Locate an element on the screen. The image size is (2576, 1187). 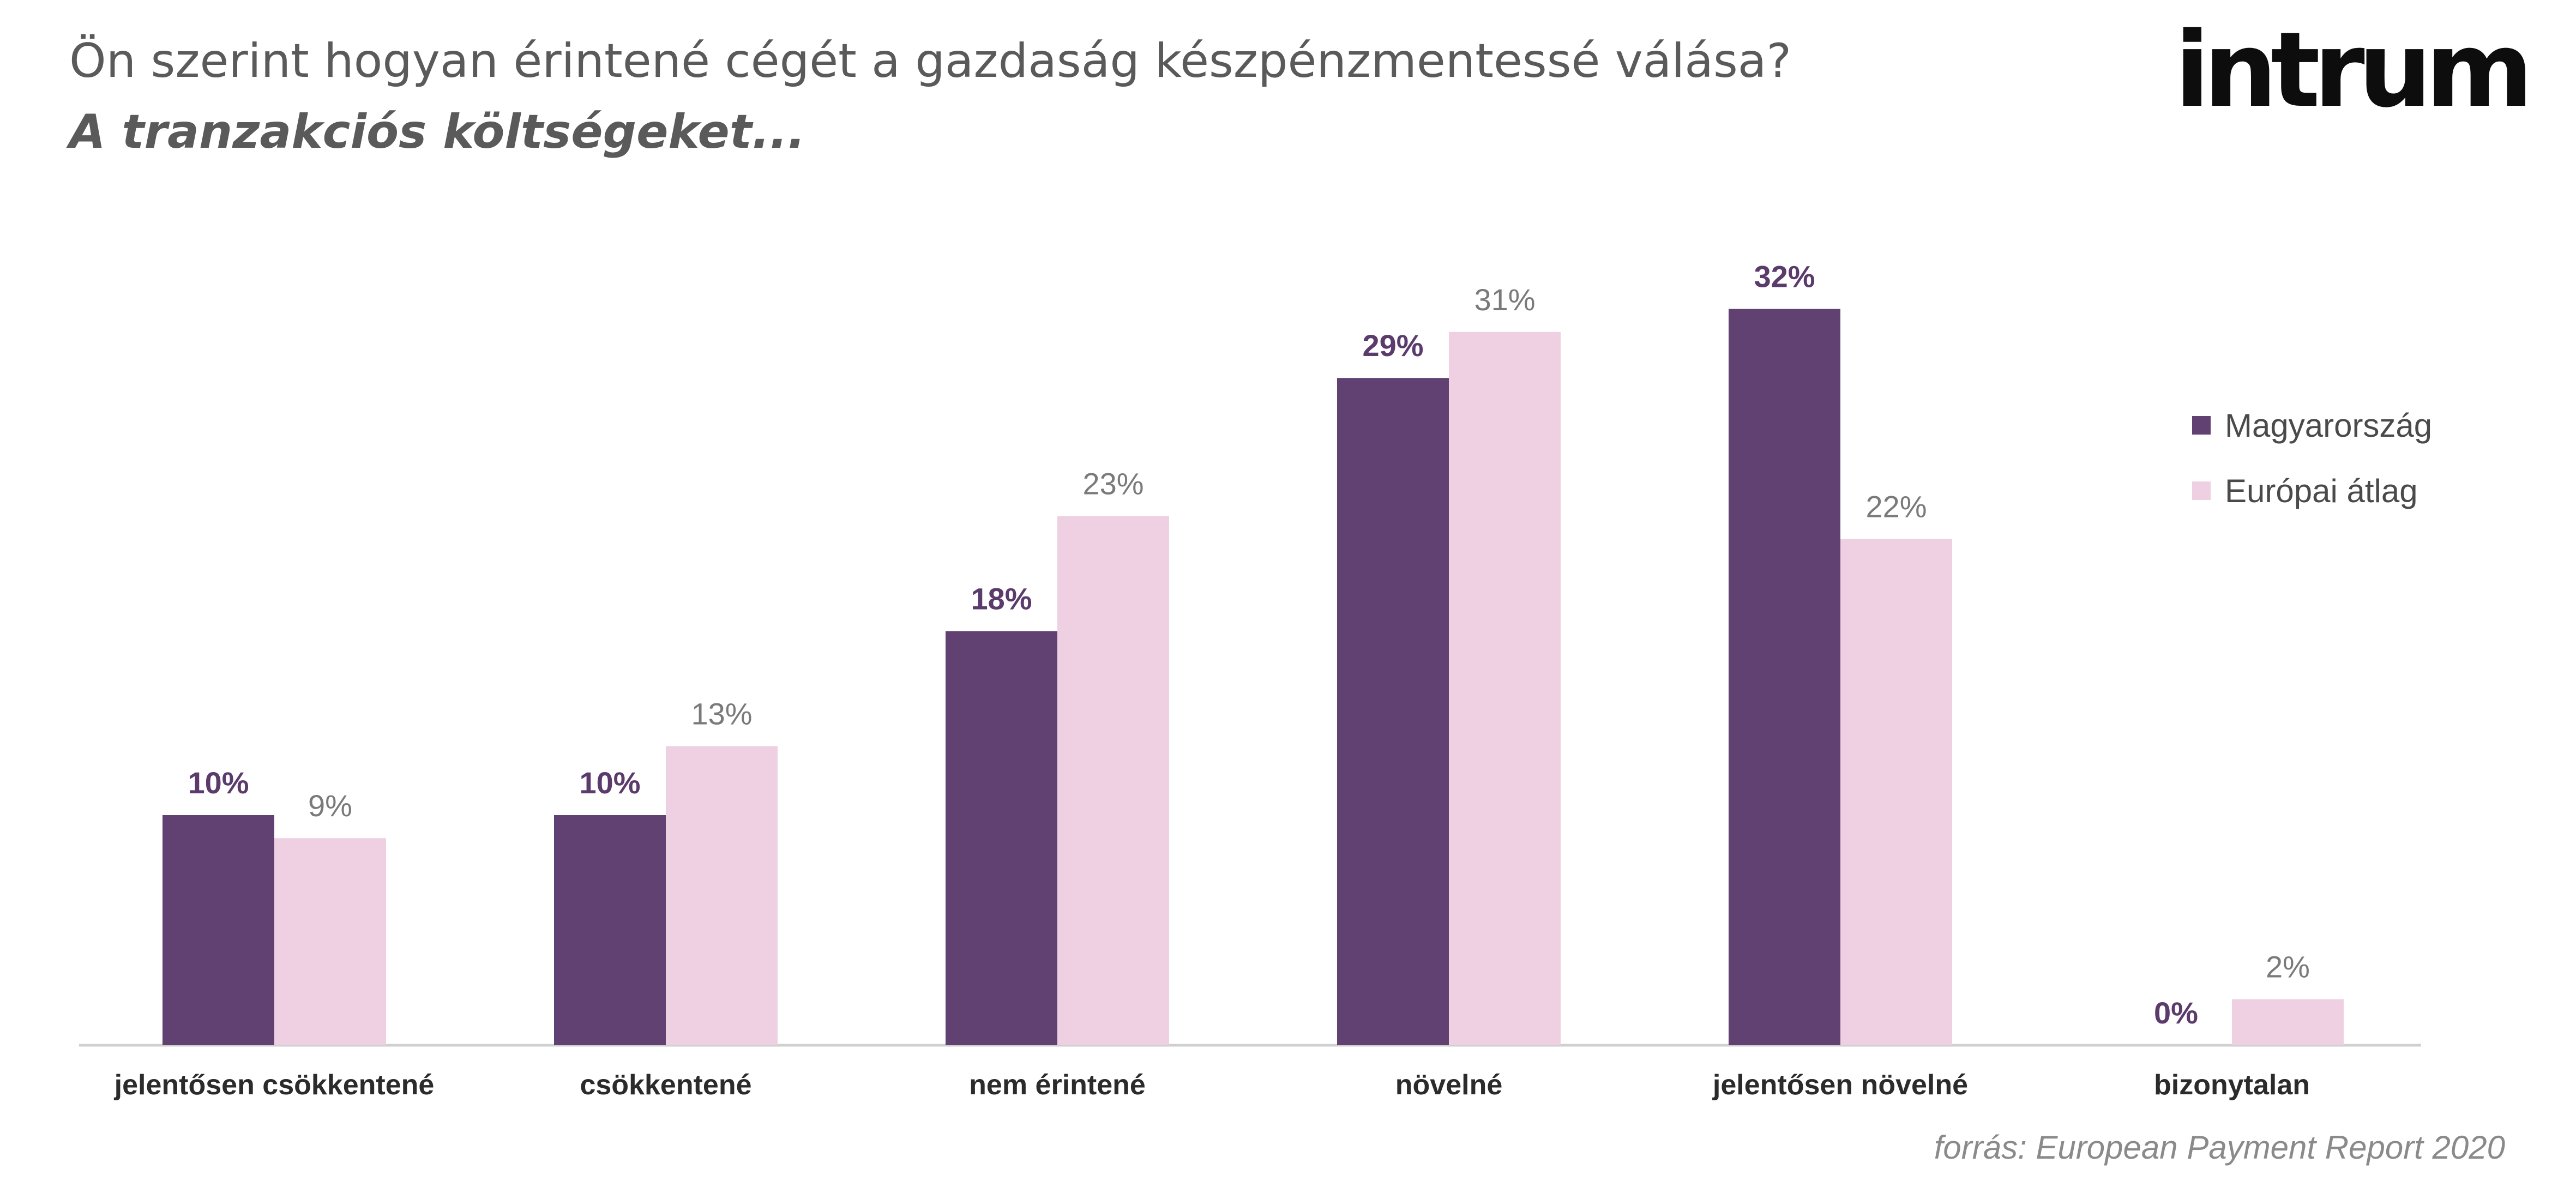
category-label-4: növelné is located at coordinates (1449, 1085).